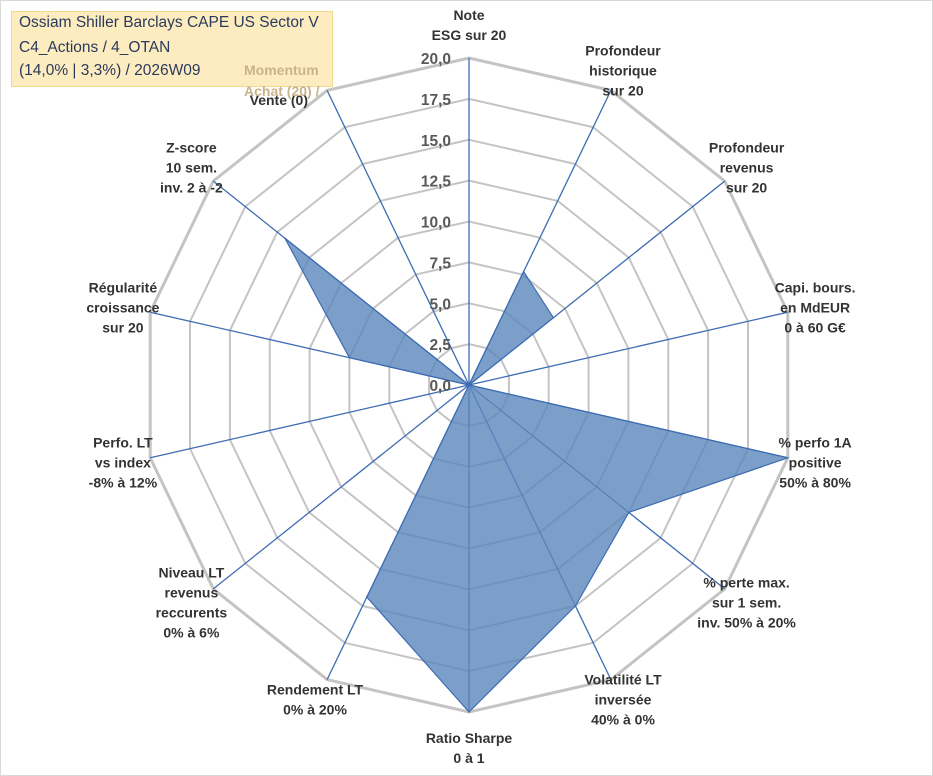 The image size is (933, 776). I want to click on axis-label-6: % perte max. sur 1 sem. inv. 50% à 20%, so click(746, 603).